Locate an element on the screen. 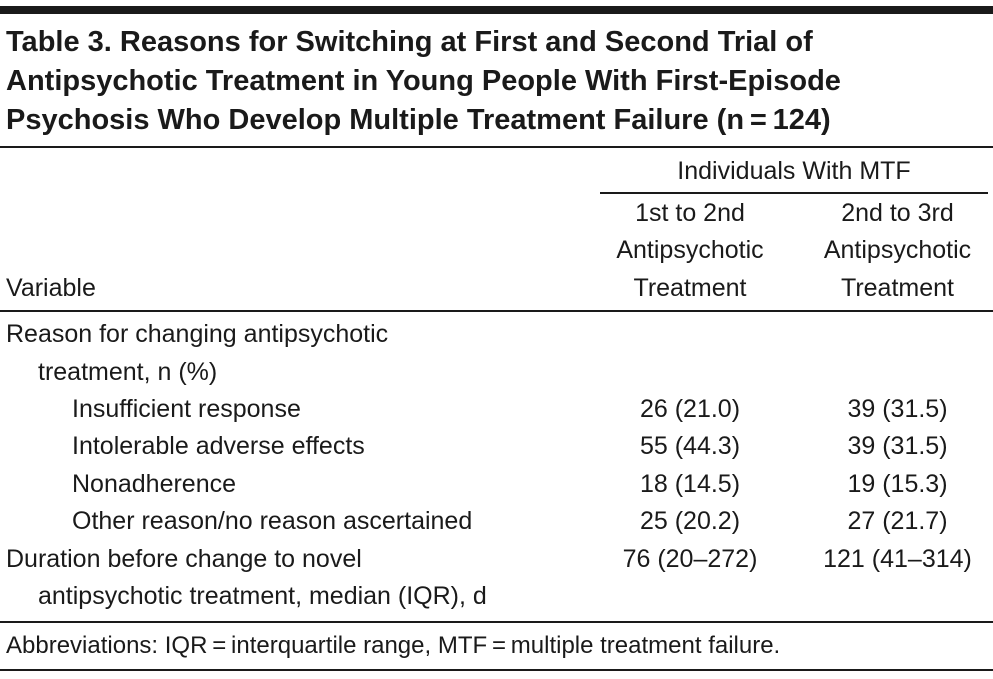  cell: 121 (41–314) is located at coordinates (897, 559).